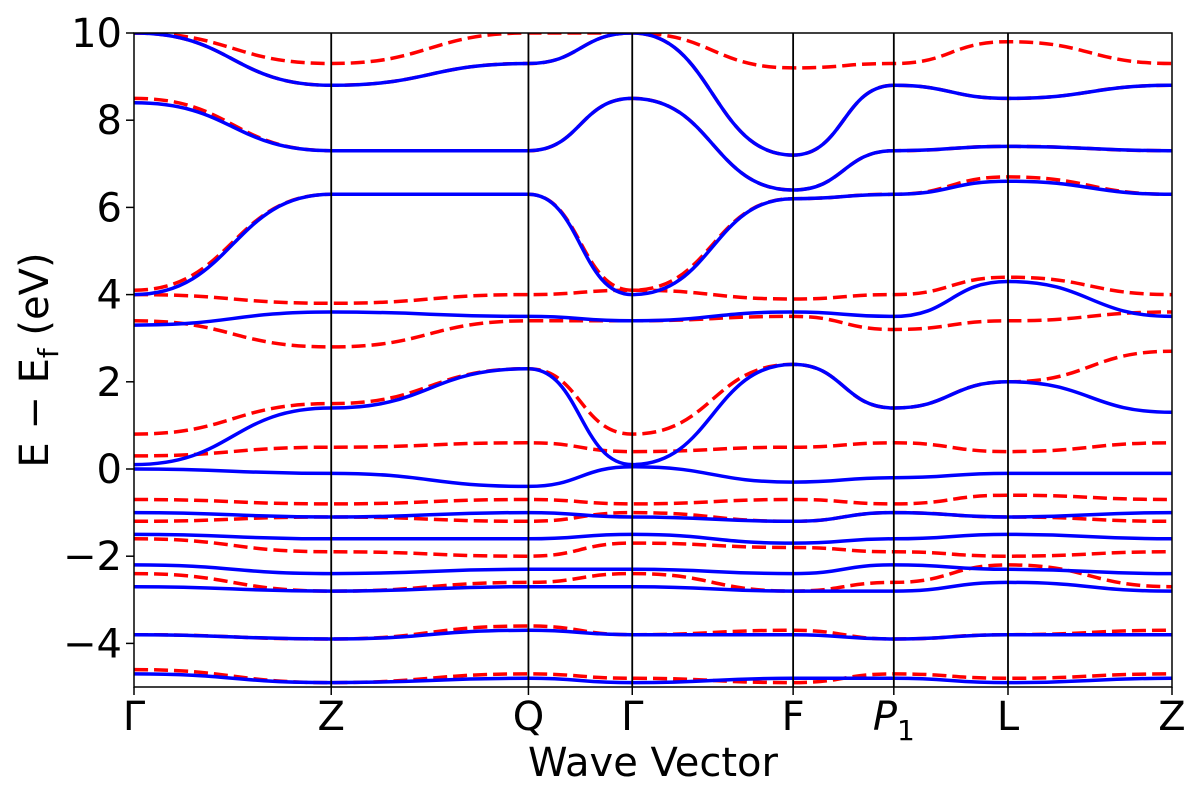 The image size is (1200, 800). What do you see at coordinates (48, 352) in the screenshot?
I see `y-axis-title-subscript: f` at bounding box center [48, 352].